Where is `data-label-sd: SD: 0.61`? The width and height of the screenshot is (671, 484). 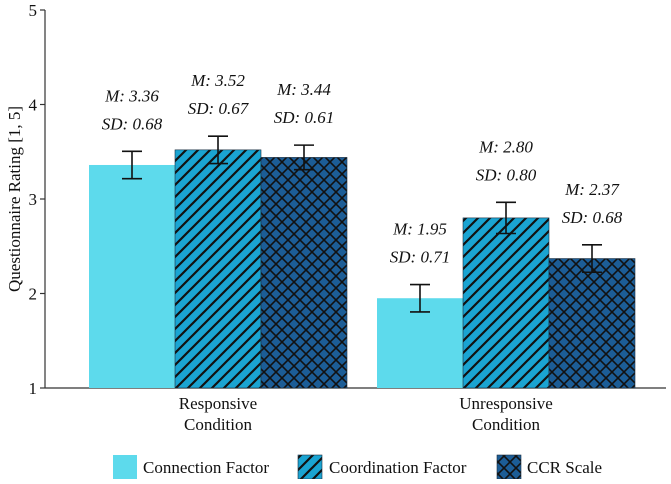
data-label-sd: SD: 0.61 is located at coordinates (304, 117).